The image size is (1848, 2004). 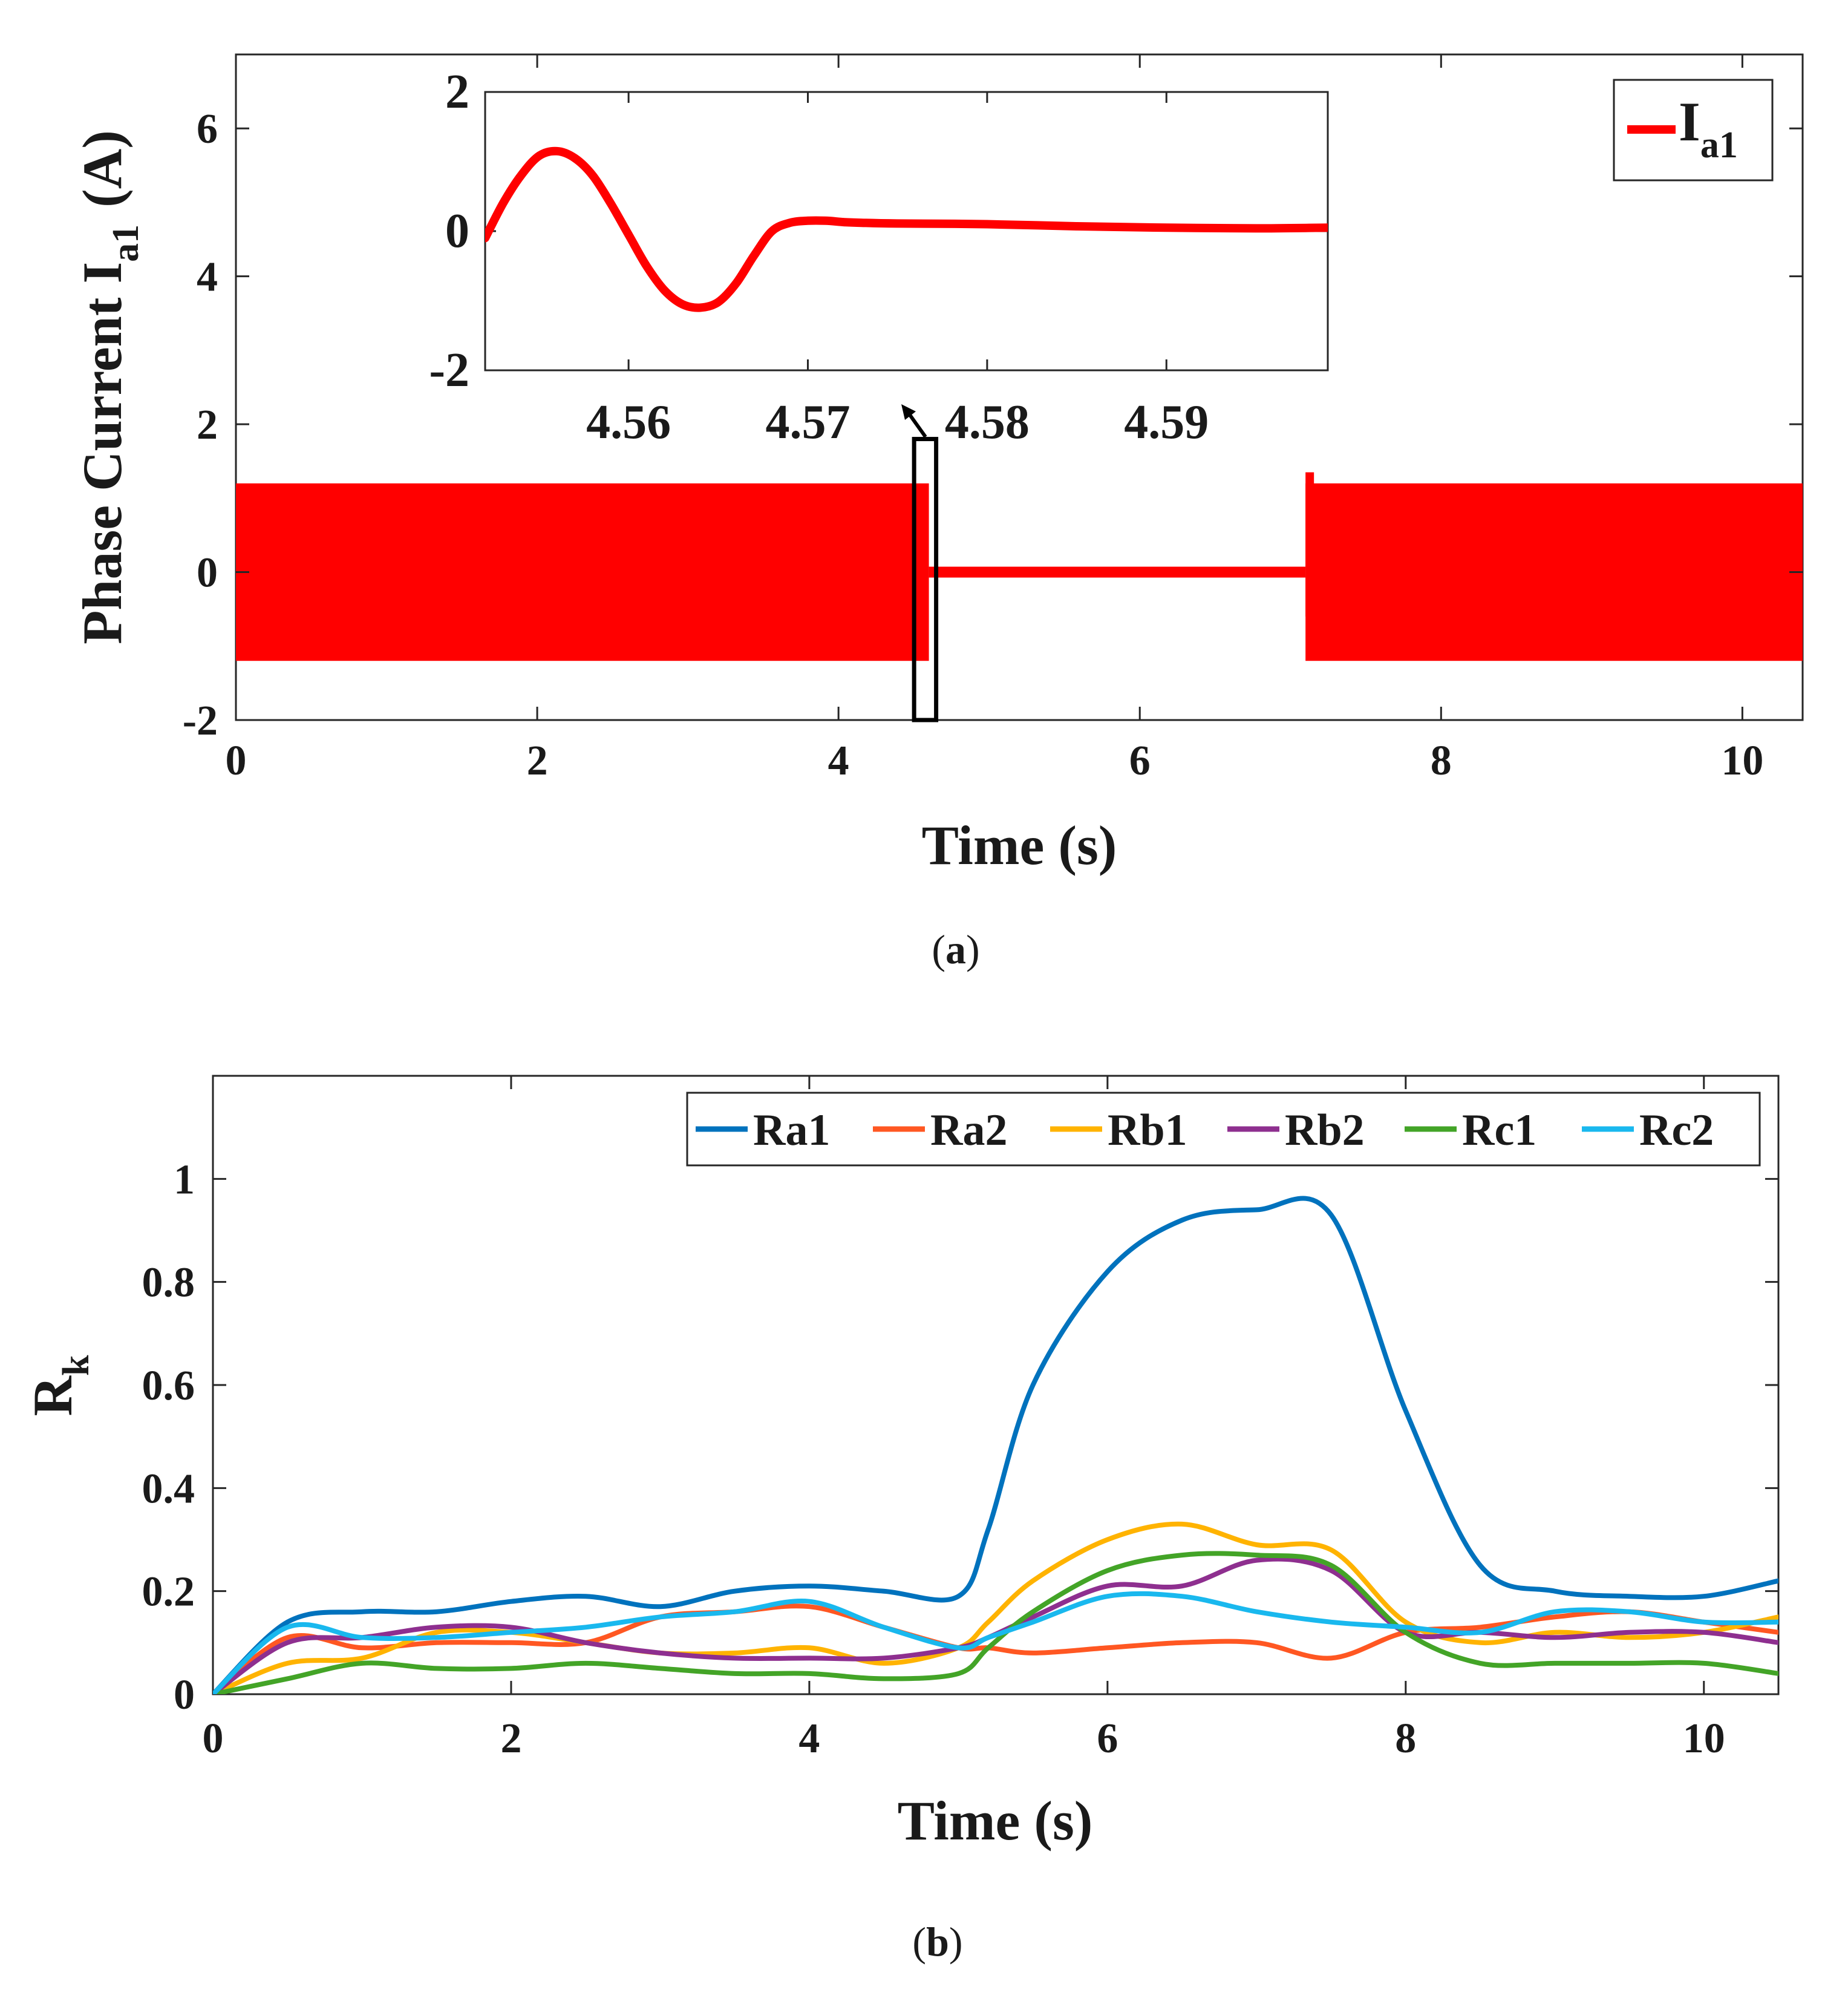 What do you see at coordinates (168, 1386) in the screenshot?
I see `chart-b-ytick-label: 0.6` at bounding box center [168, 1386].